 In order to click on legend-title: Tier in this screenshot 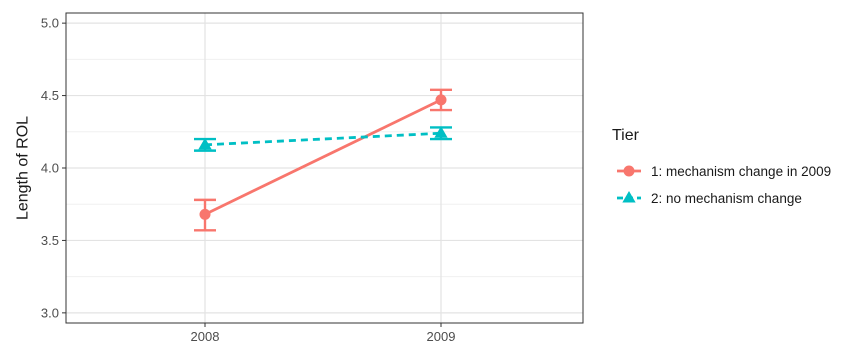, I will do `click(626, 135)`.